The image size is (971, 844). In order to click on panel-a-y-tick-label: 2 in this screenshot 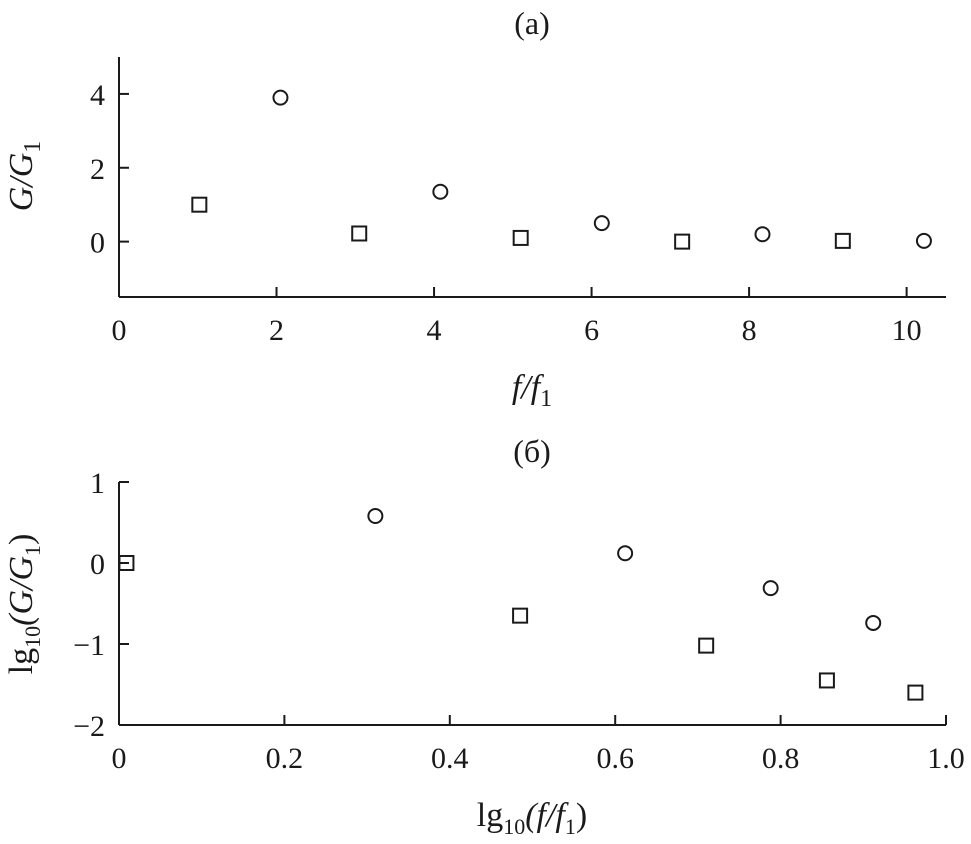, I will do `click(97, 169)`.